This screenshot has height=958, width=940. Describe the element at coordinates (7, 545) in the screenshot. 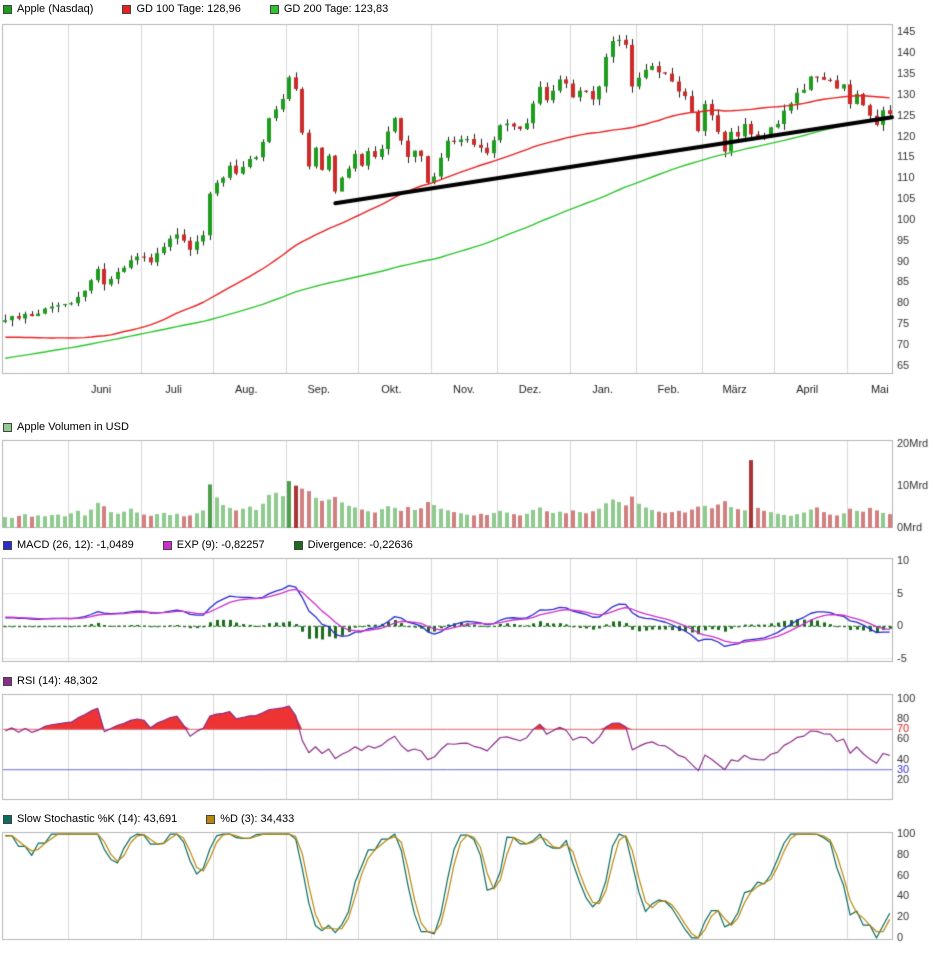

I see `macd-series-marker-icon` at that location.